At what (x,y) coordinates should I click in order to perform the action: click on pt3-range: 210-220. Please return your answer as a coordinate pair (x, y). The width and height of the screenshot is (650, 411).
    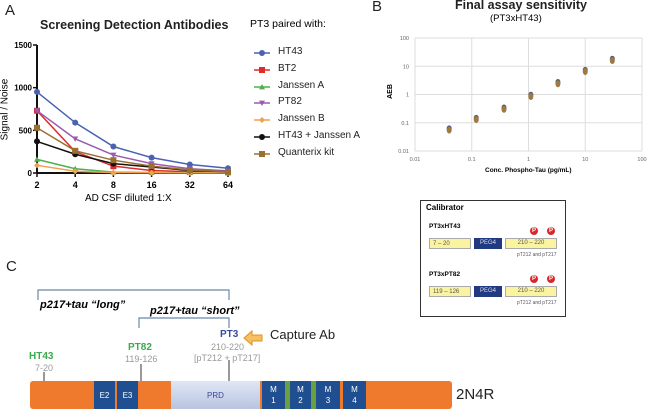
    Looking at the image, I should click on (228, 347).